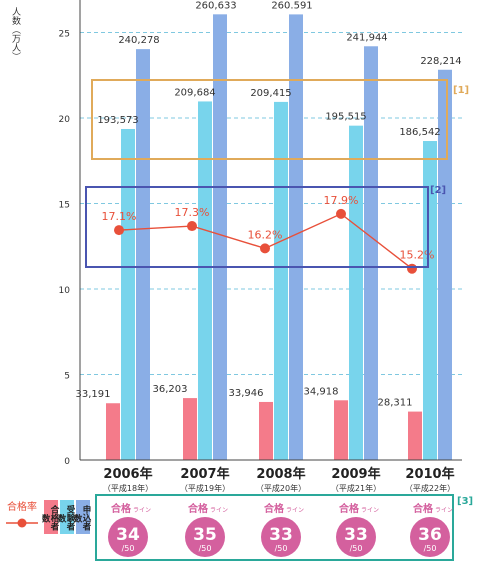 The height and width of the screenshot is (565, 478). Describe the element at coordinates (246, 393) in the screenshot. I see `data-label: 33,946` at that location.